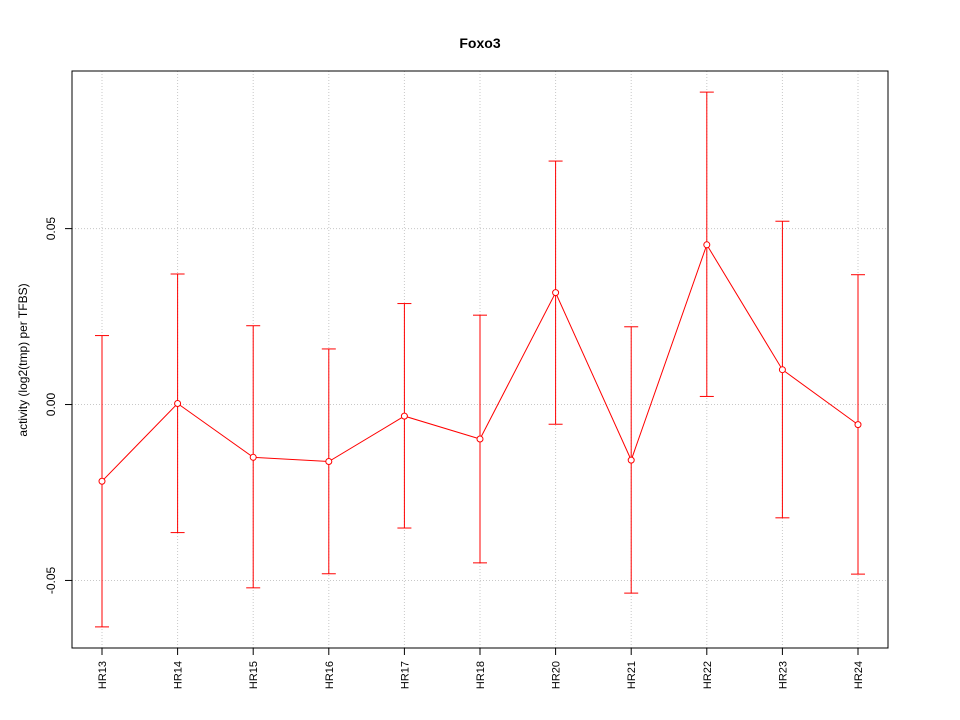 The height and width of the screenshot is (720, 960). What do you see at coordinates (51, 405) in the screenshot?
I see `y-tick-label: 0.00` at bounding box center [51, 405].